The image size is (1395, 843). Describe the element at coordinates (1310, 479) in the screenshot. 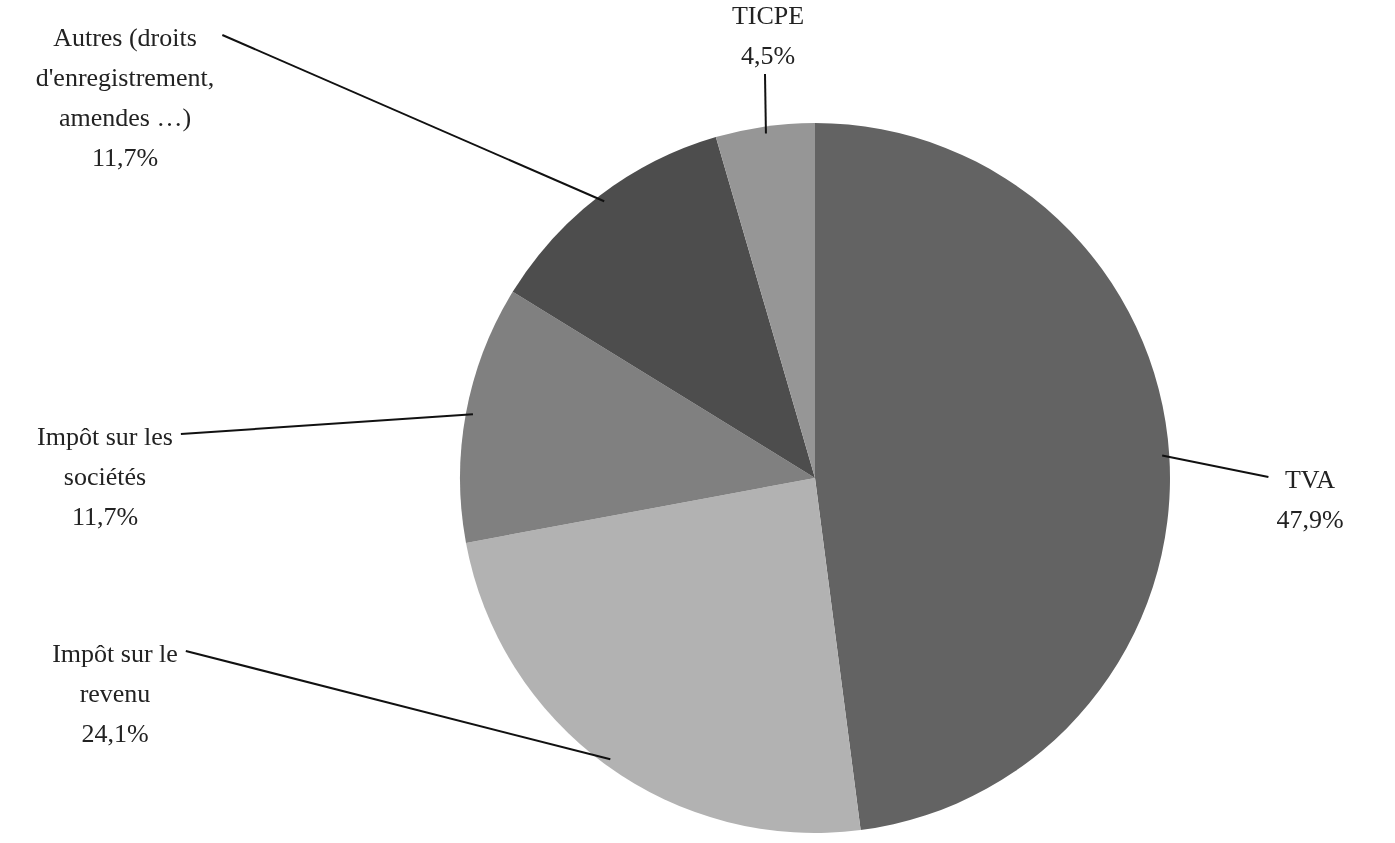

I see `slice-label: TVA` at that location.